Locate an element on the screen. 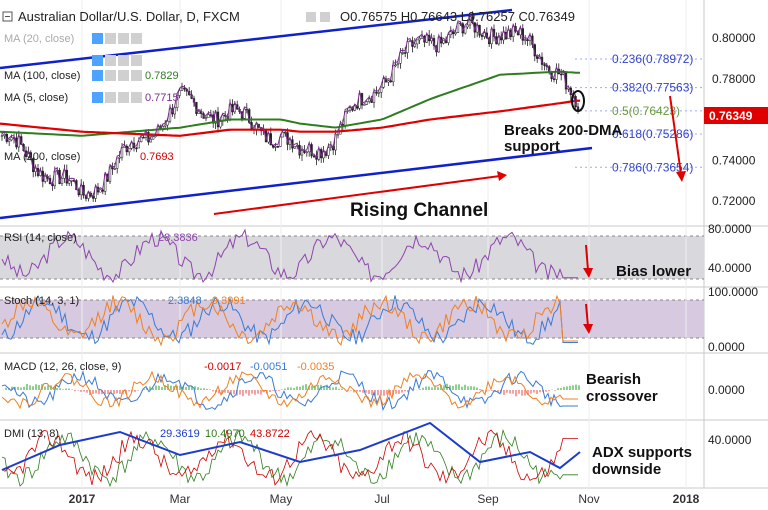 This screenshot has height=510, width=768. study-value: 0.7715 is located at coordinates (162, 98).